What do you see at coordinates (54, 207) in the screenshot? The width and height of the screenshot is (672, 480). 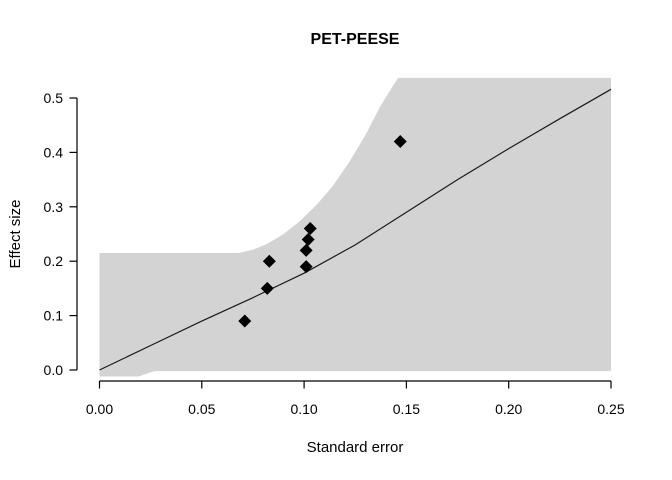 I see `y-axis-tick-label: 0.3` at bounding box center [54, 207].